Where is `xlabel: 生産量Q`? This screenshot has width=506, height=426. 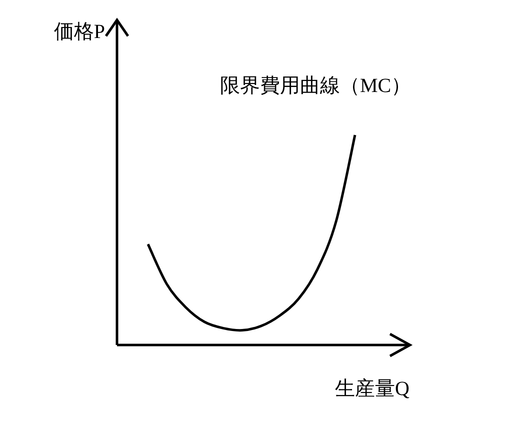
xlabel: 生産量Q is located at coordinates (372, 389).